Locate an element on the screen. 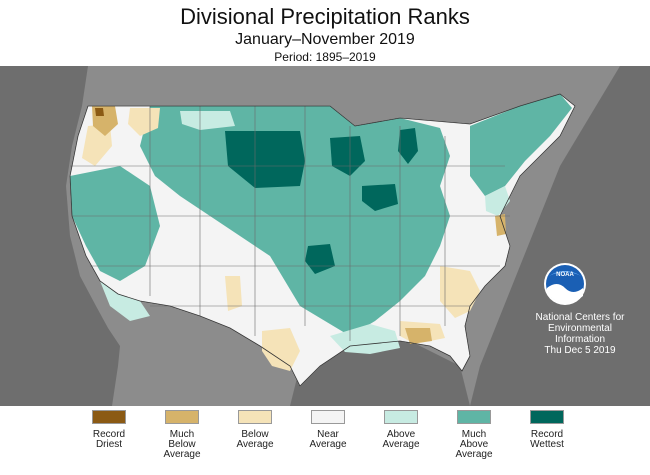 The image size is (650, 475). legend-item-much-above: Much Above Average is located at coordinates (474, 435).